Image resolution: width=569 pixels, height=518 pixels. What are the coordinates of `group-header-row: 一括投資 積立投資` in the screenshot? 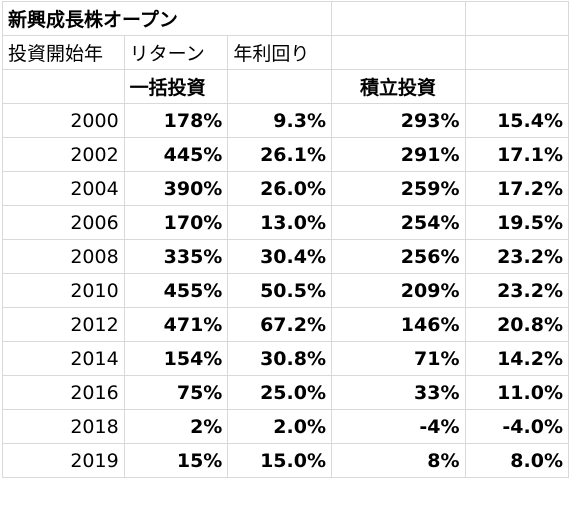 It's located at (285, 86).